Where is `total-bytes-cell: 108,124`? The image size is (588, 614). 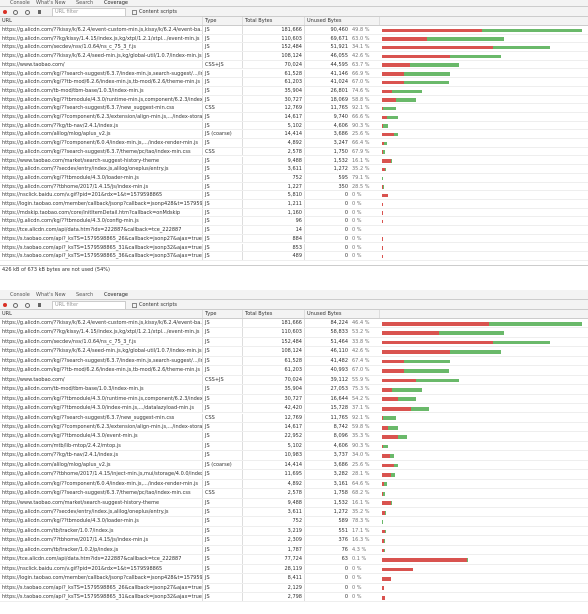
total-bytes-cell: 108,124 is located at coordinates (274, 351).